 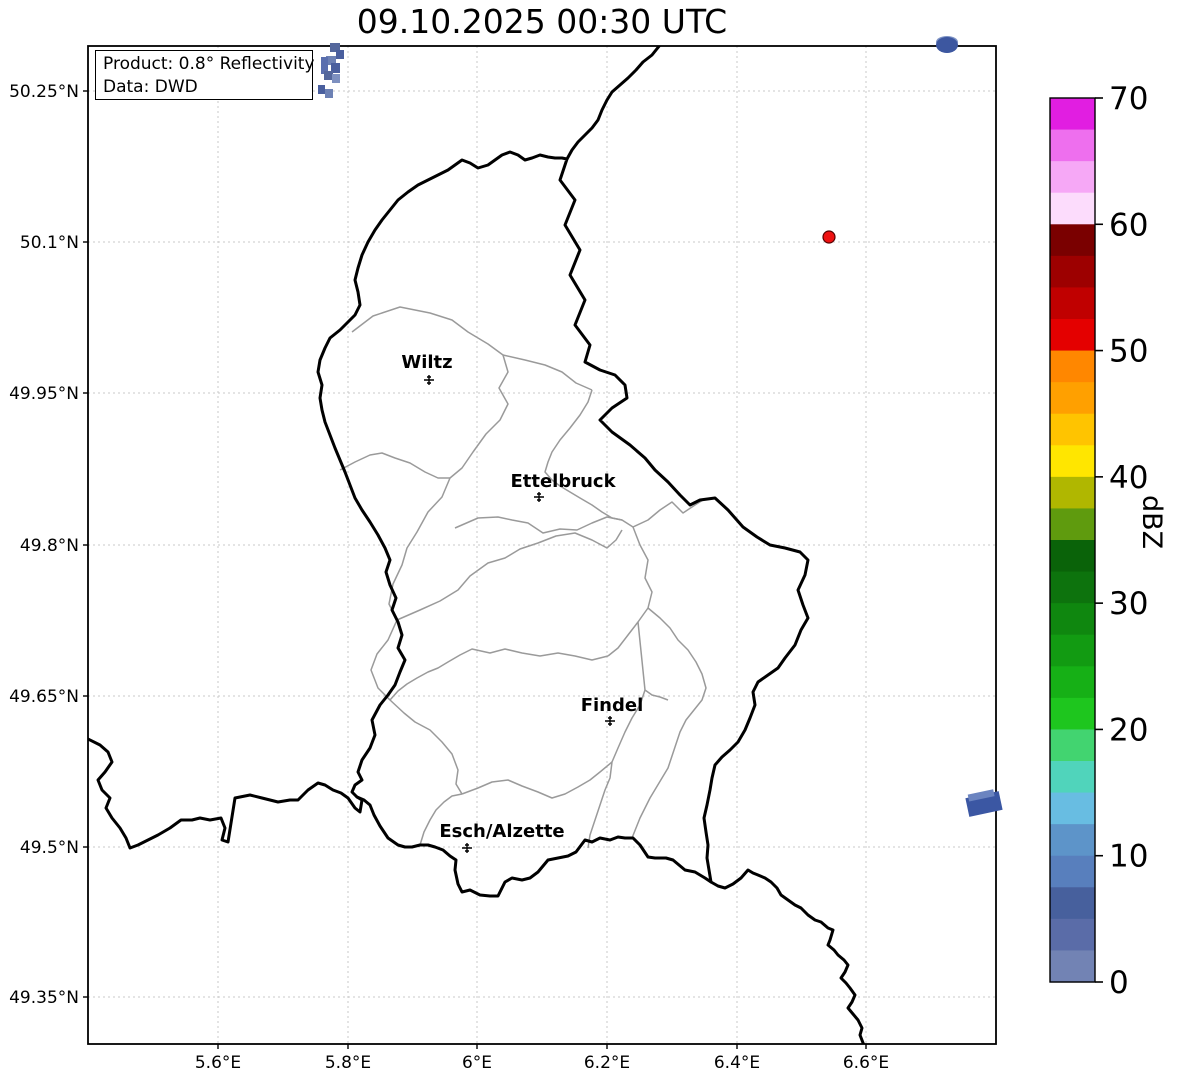 I want to click on y-tick-label: 50.1°N, so click(x=49, y=243).